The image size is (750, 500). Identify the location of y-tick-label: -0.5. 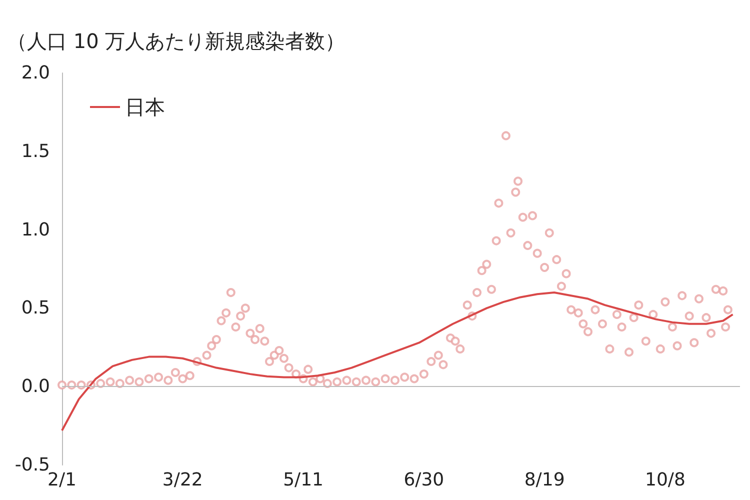
(32, 465).